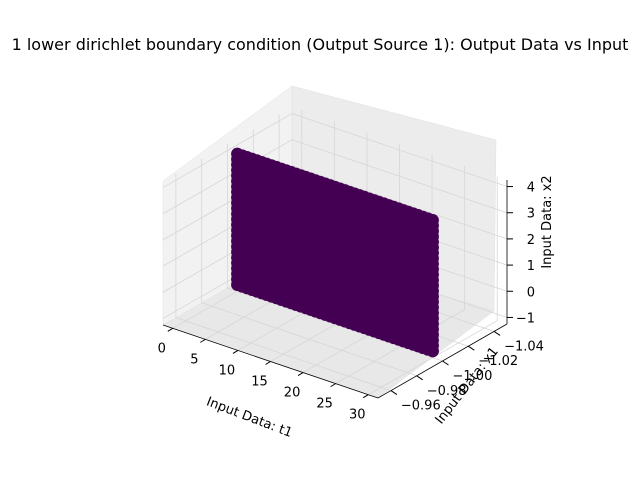 The width and height of the screenshot is (640, 480). Describe the element at coordinates (324, 404) in the screenshot. I see `x-tick-label: 25` at that location.